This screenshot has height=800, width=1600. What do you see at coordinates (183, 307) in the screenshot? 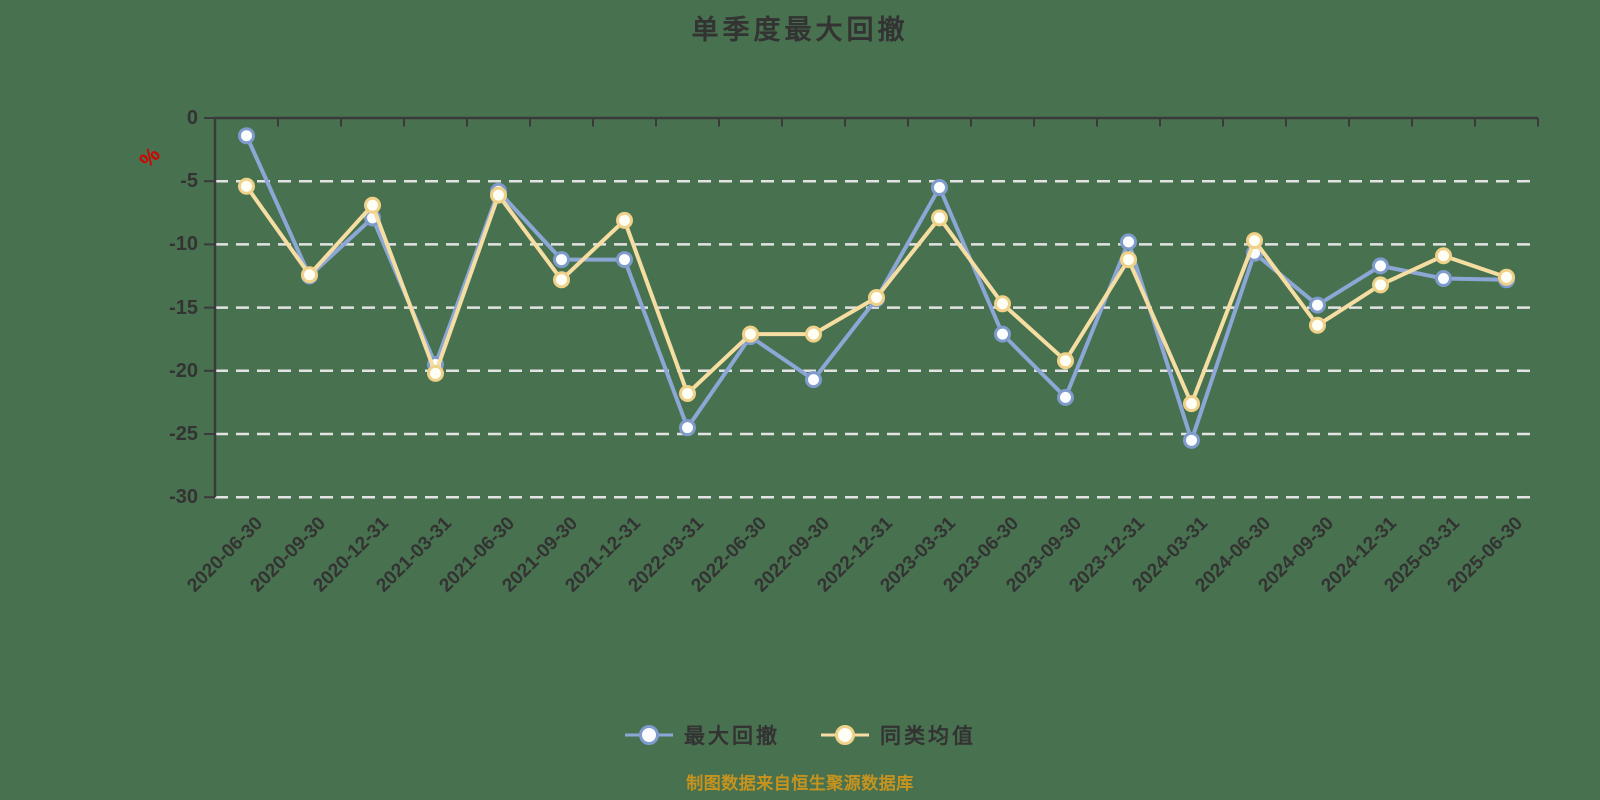
I see `y-axis-label: -15` at bounding box center [183, 307].